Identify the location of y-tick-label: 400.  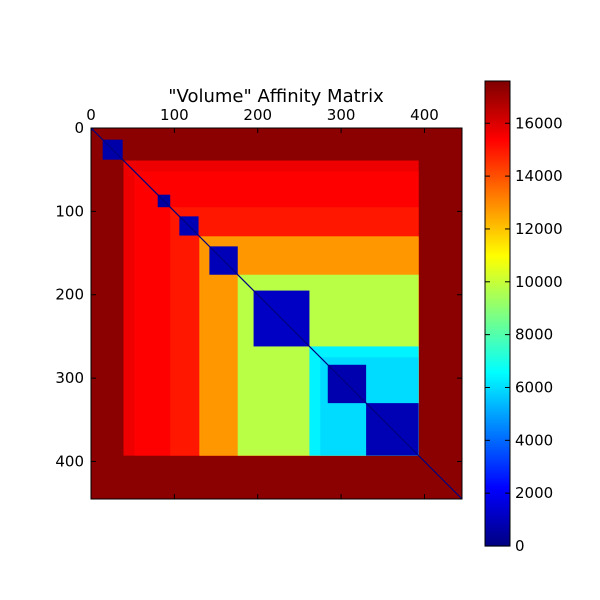
(69, 461).